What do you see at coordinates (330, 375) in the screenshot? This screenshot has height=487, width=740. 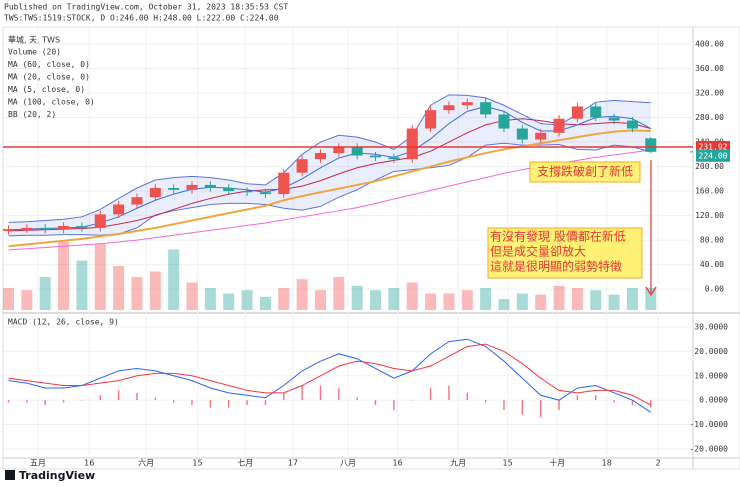 I see `macd-line` at bounding box center [330, 375].